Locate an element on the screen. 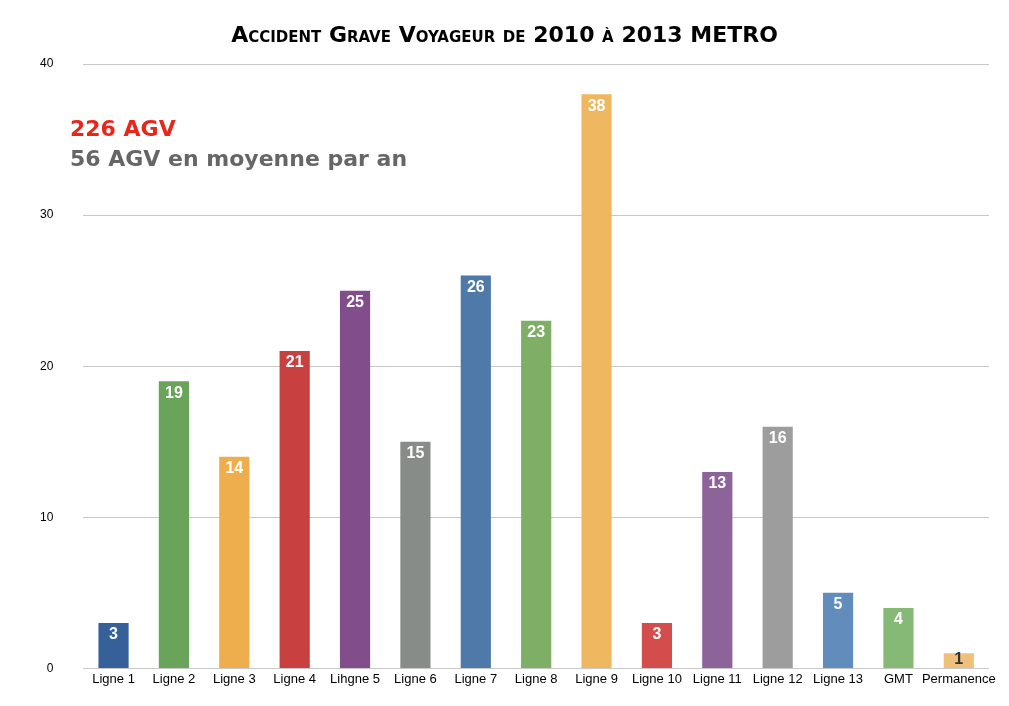 Image resolution: width=1009 pixels, height=706 pixels. data-label: 5 is located at coordinates (838, 604).